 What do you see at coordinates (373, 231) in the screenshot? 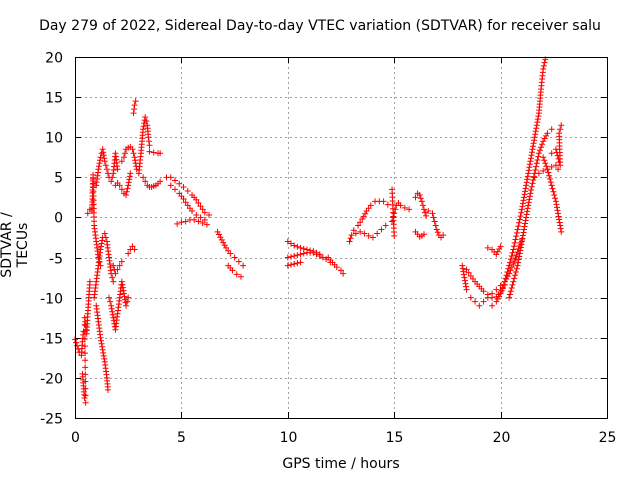
I see `series-arc-aa` at bounding box center [373, 231].